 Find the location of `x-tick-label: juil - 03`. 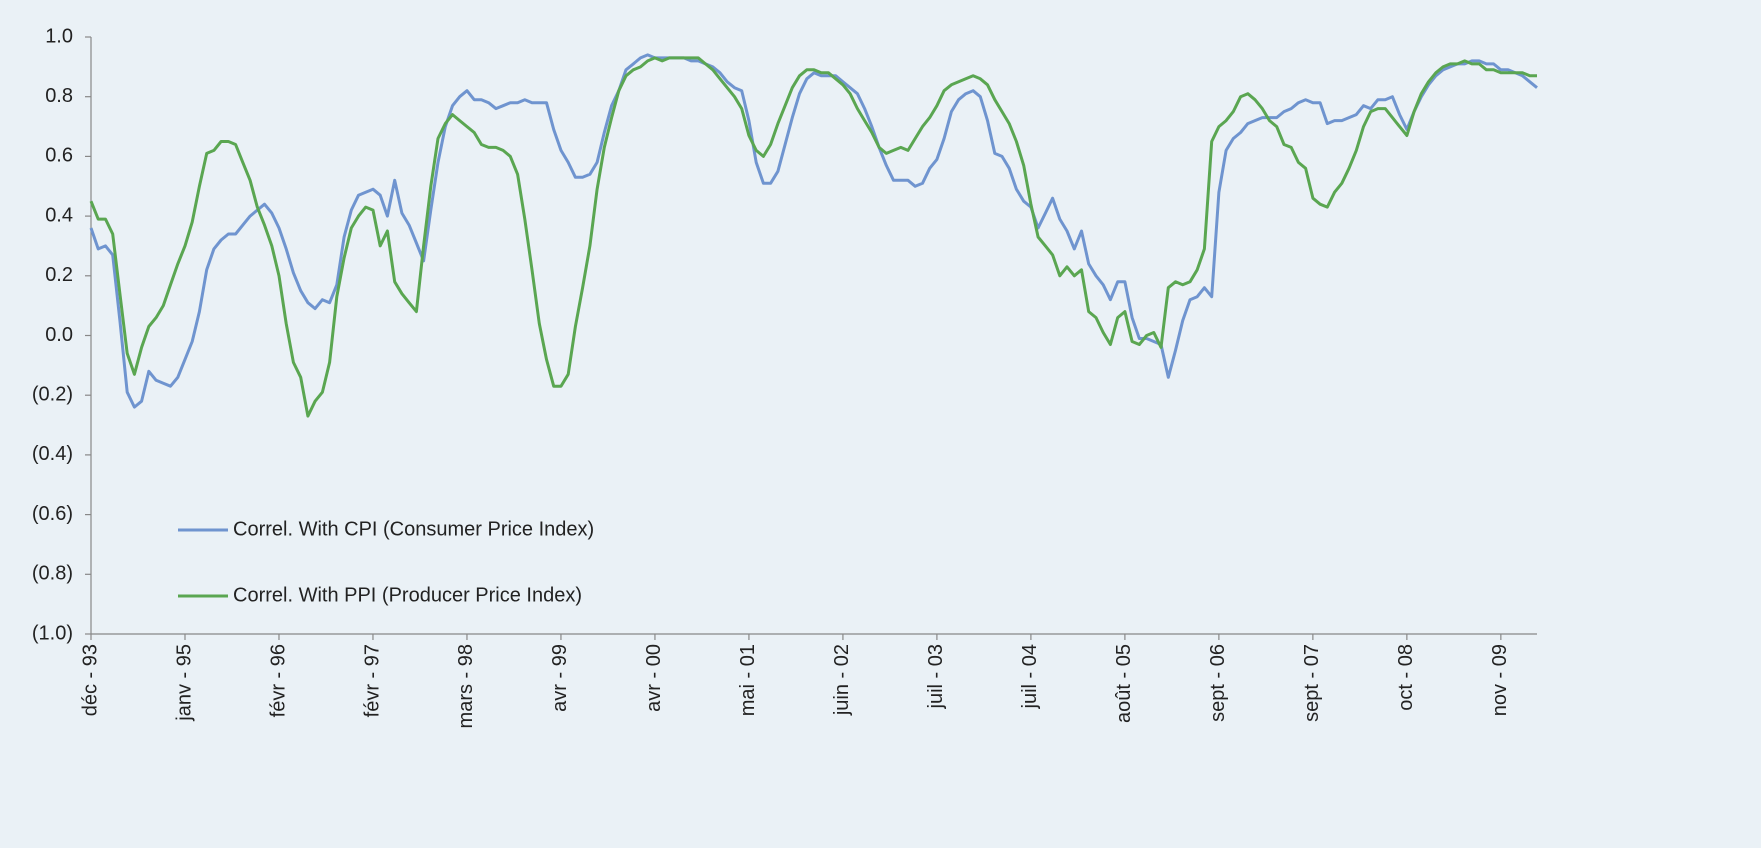

x-tick-label: juil - 03 is located at coordinates (936, 676).